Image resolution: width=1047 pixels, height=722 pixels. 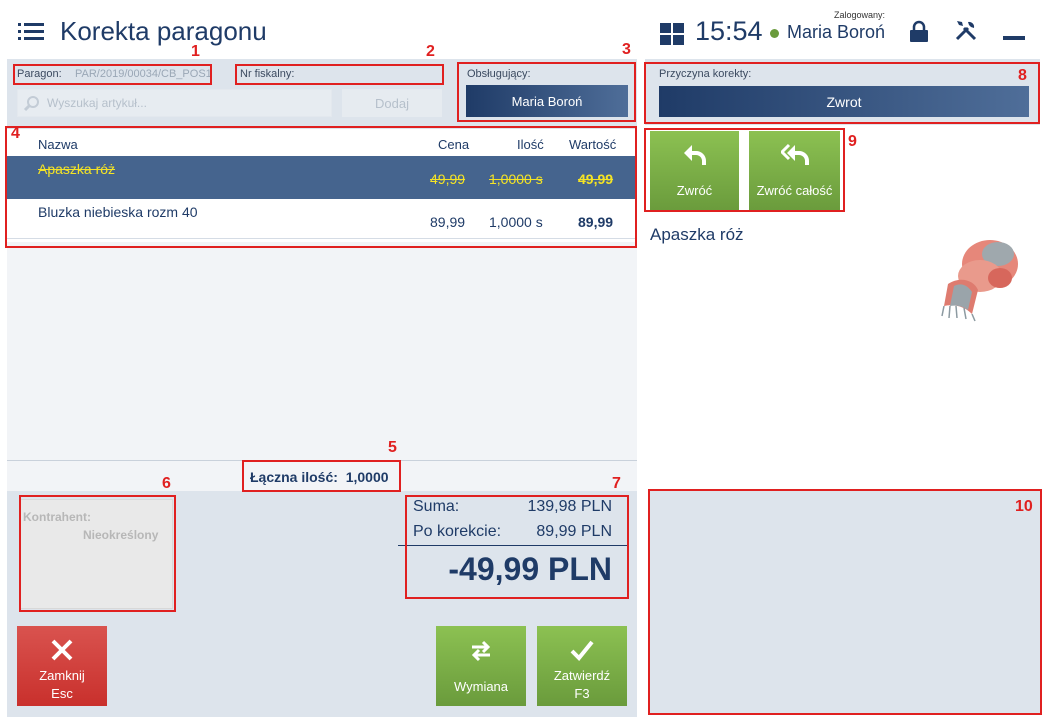 I want to click on cashier-button: Maria Boroń, so click(x=547, y=101).